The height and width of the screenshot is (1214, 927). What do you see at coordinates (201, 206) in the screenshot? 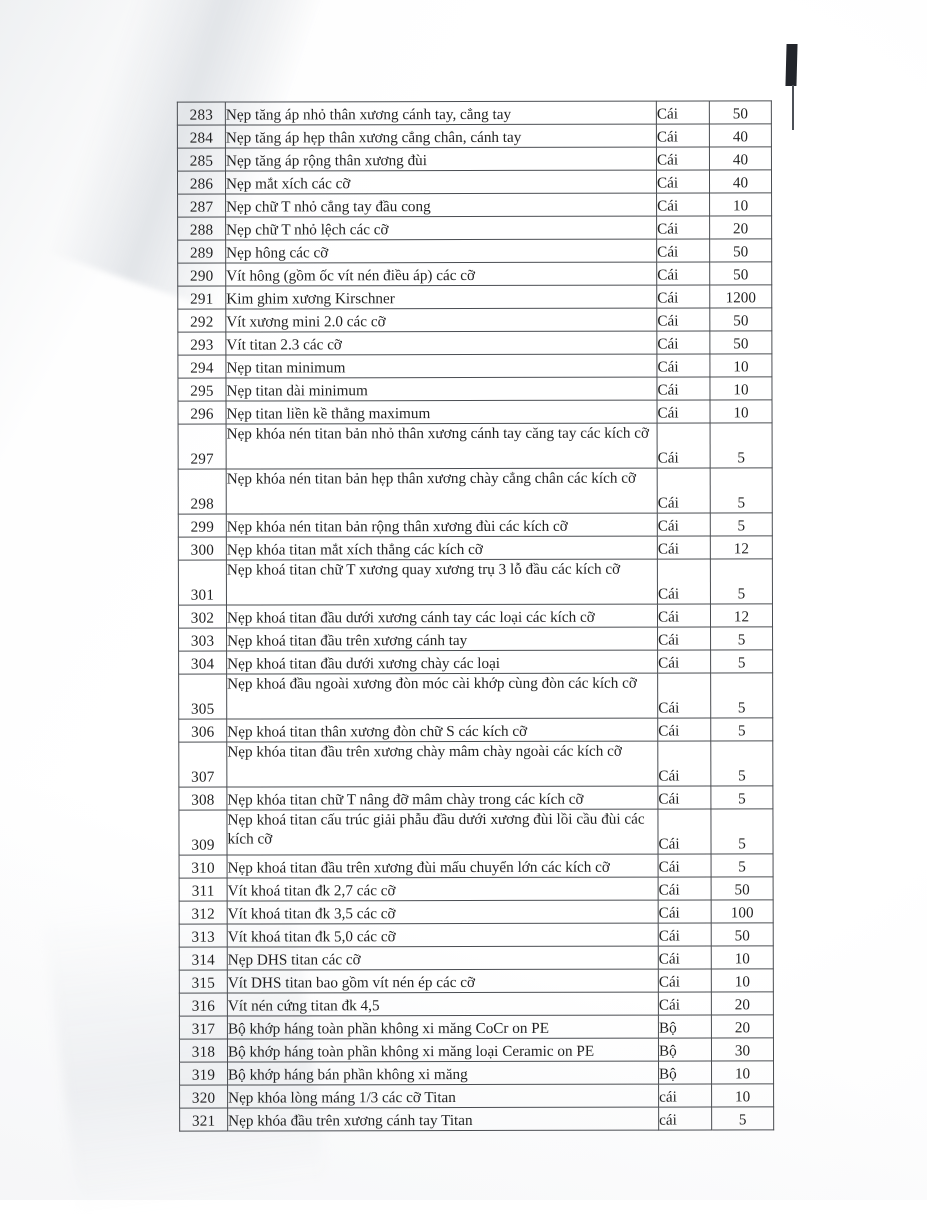
I see `row-index-cell: 287` at bounding box center [201, 206].